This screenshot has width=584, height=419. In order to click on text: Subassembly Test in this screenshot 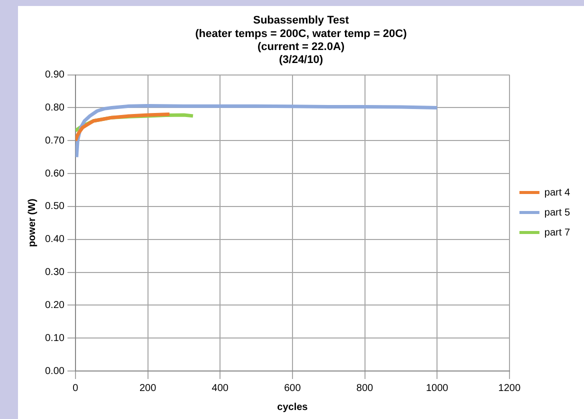, I will do `click(301, 20)`.